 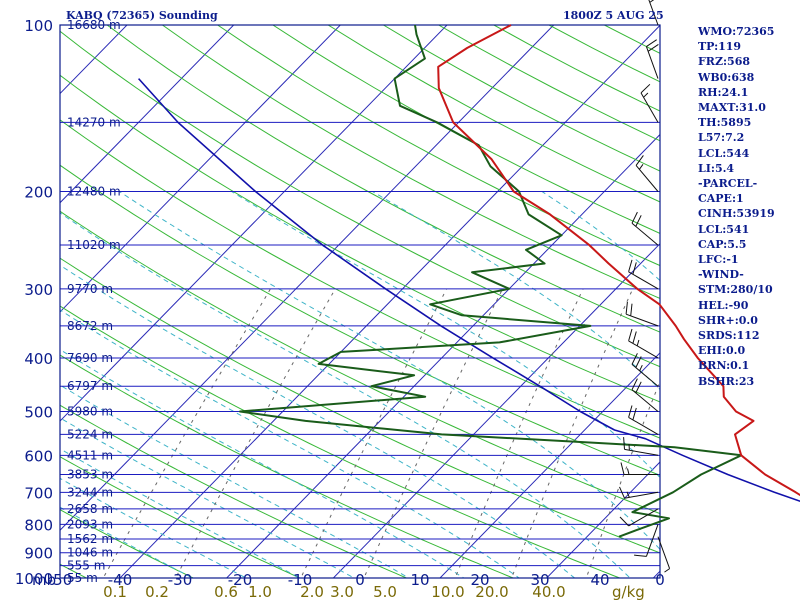 What do you see at coordinates (723, 305) in the screenshot?
I see `index-item: HEL:-90` at bounding box center [723, 305].